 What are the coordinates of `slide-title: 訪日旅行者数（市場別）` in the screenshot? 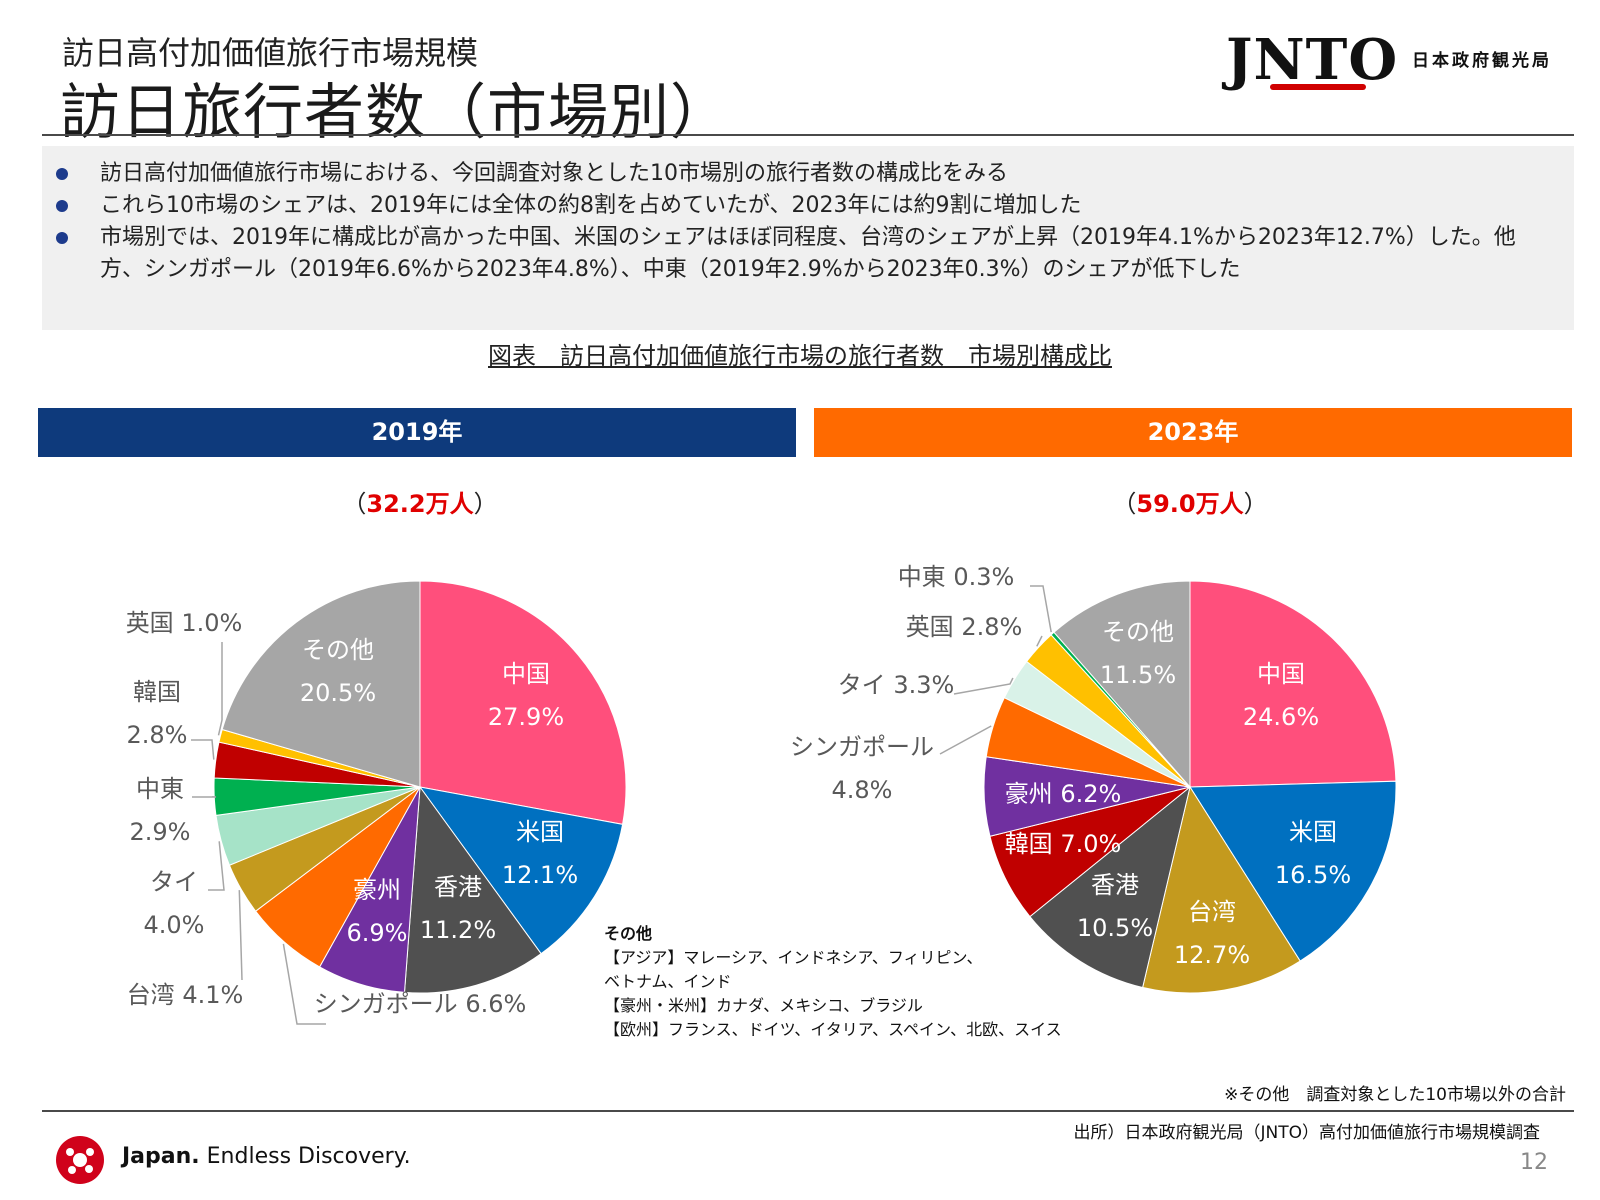 It's located at (395, 113).